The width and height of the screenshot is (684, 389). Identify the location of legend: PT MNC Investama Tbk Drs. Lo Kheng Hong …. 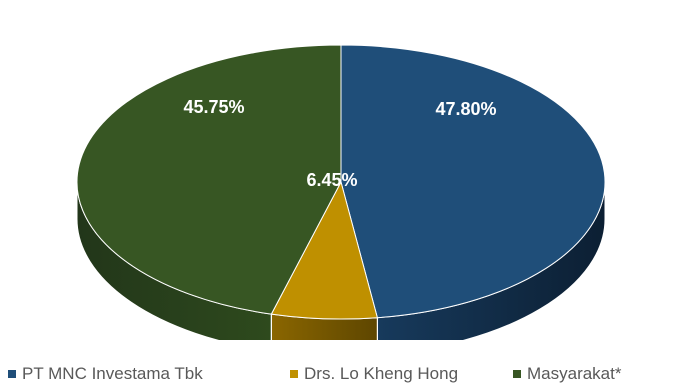
(342, 375).